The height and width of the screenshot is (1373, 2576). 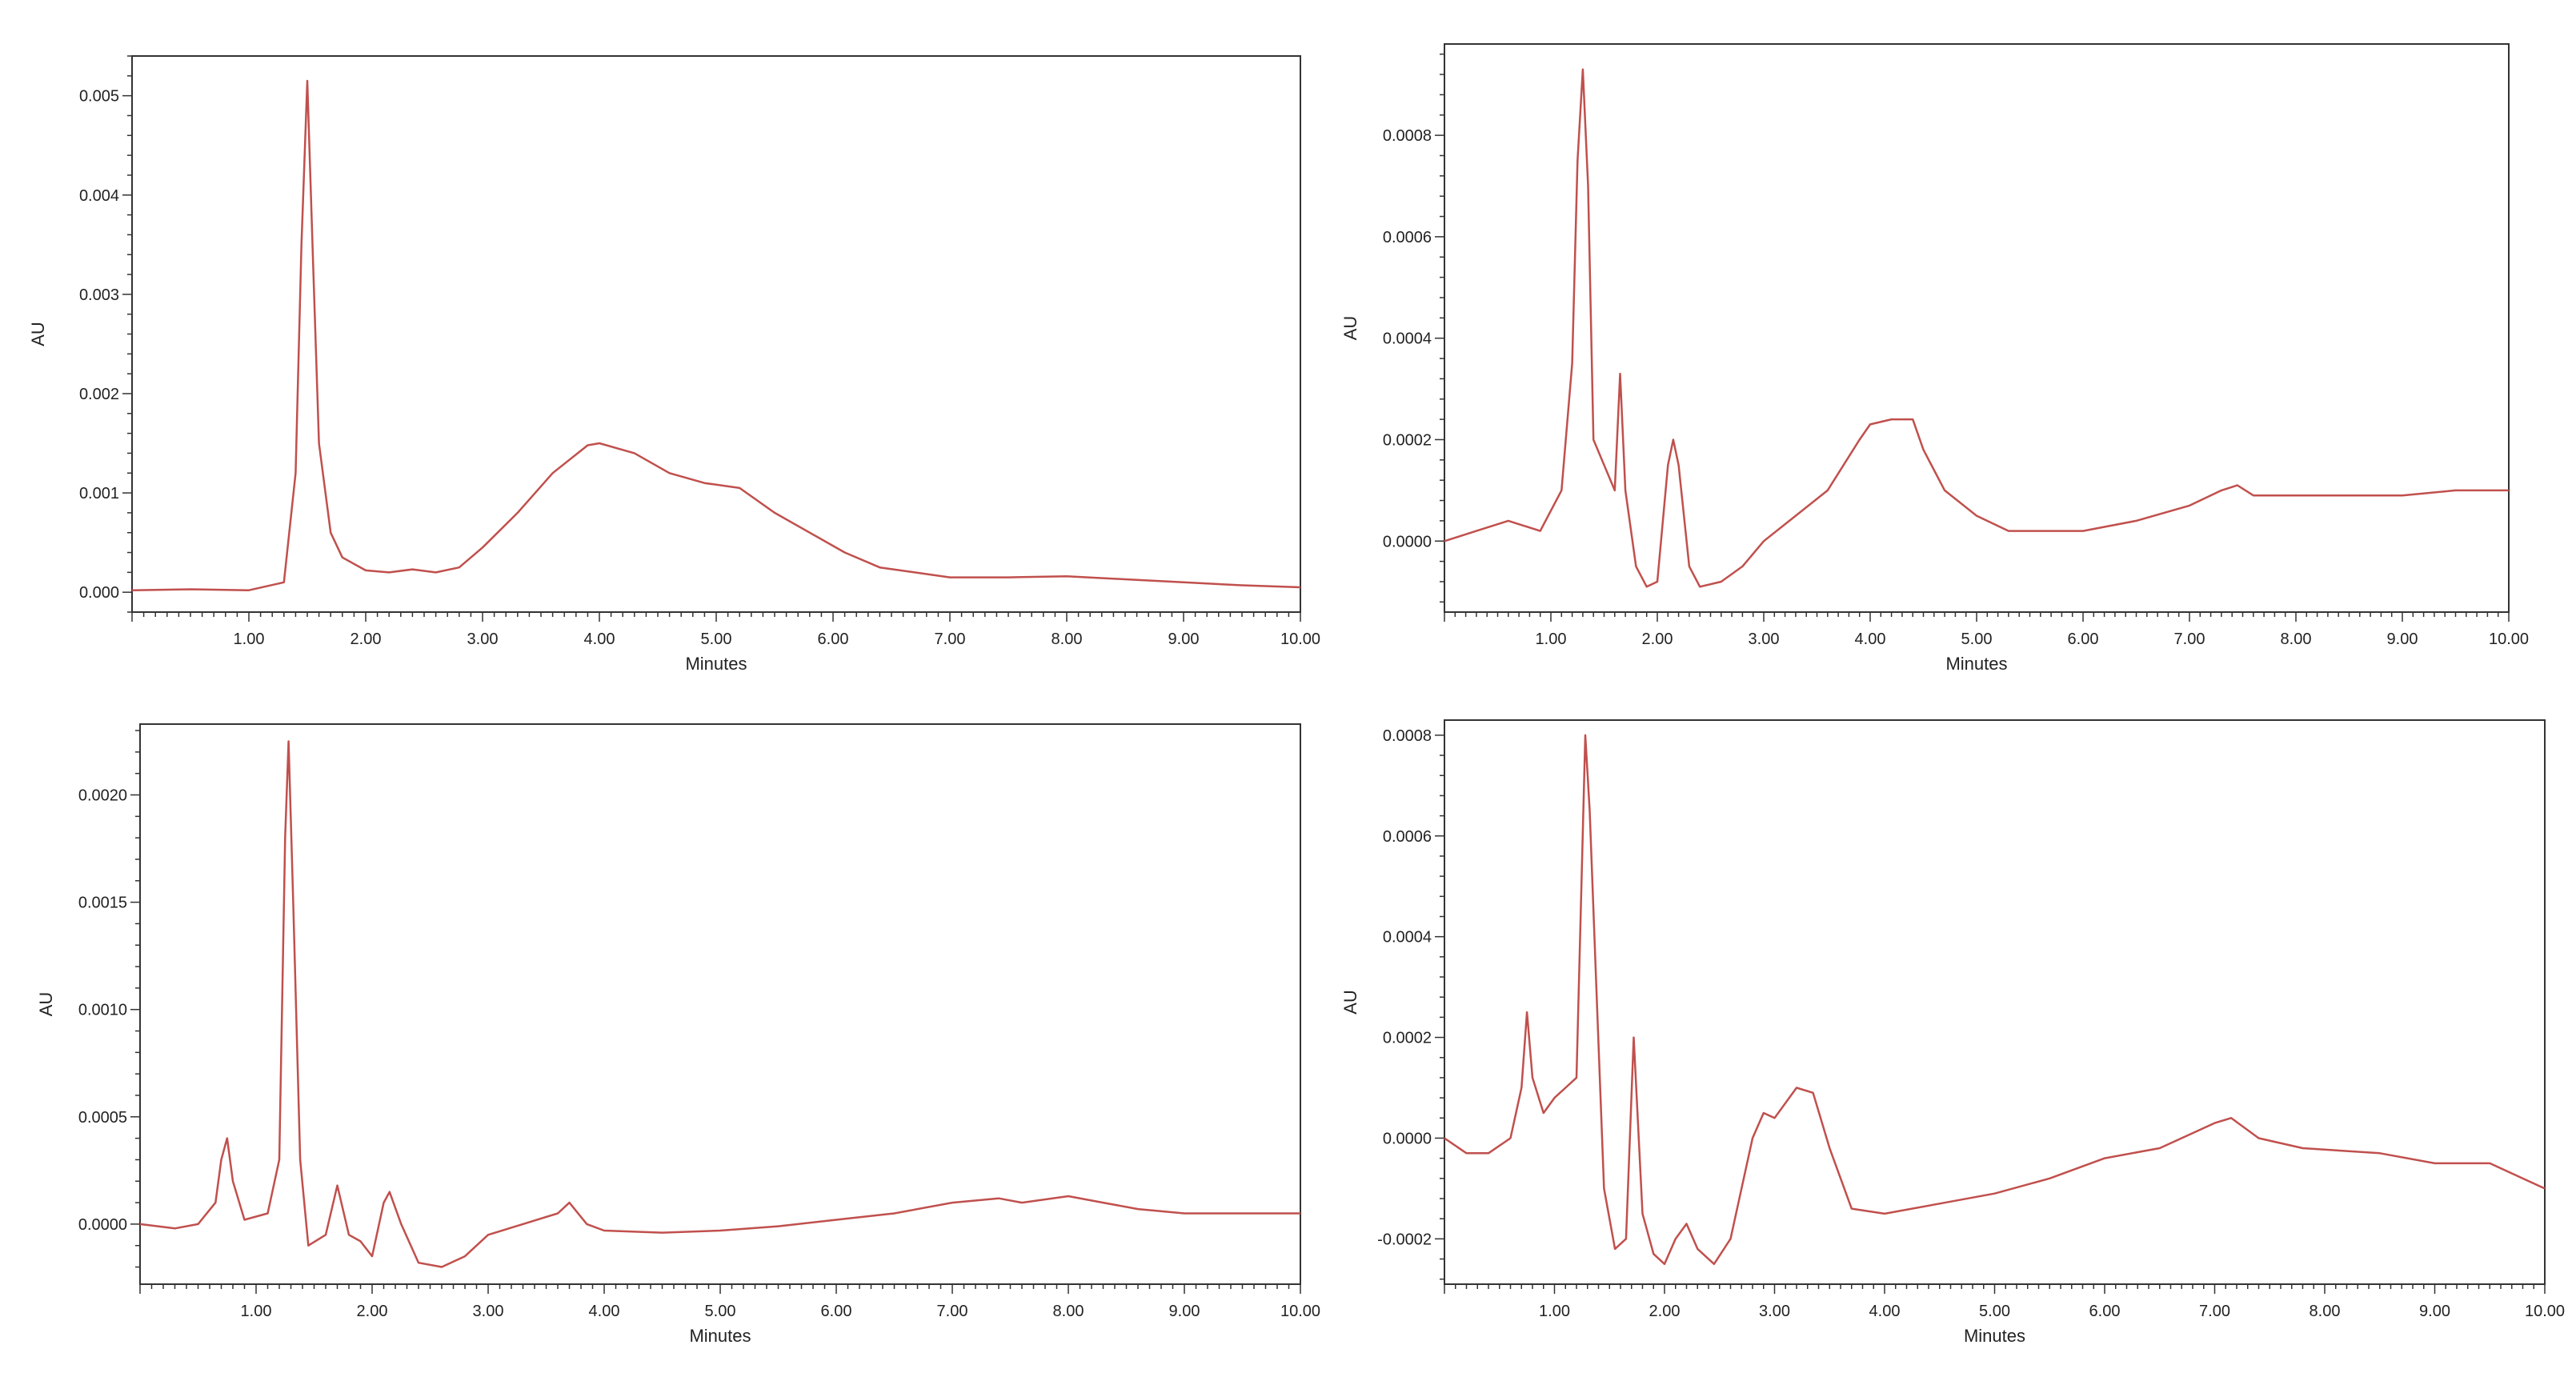 I want to click on y-tick-label: -0.0002, so click(x=1404, y=1239).